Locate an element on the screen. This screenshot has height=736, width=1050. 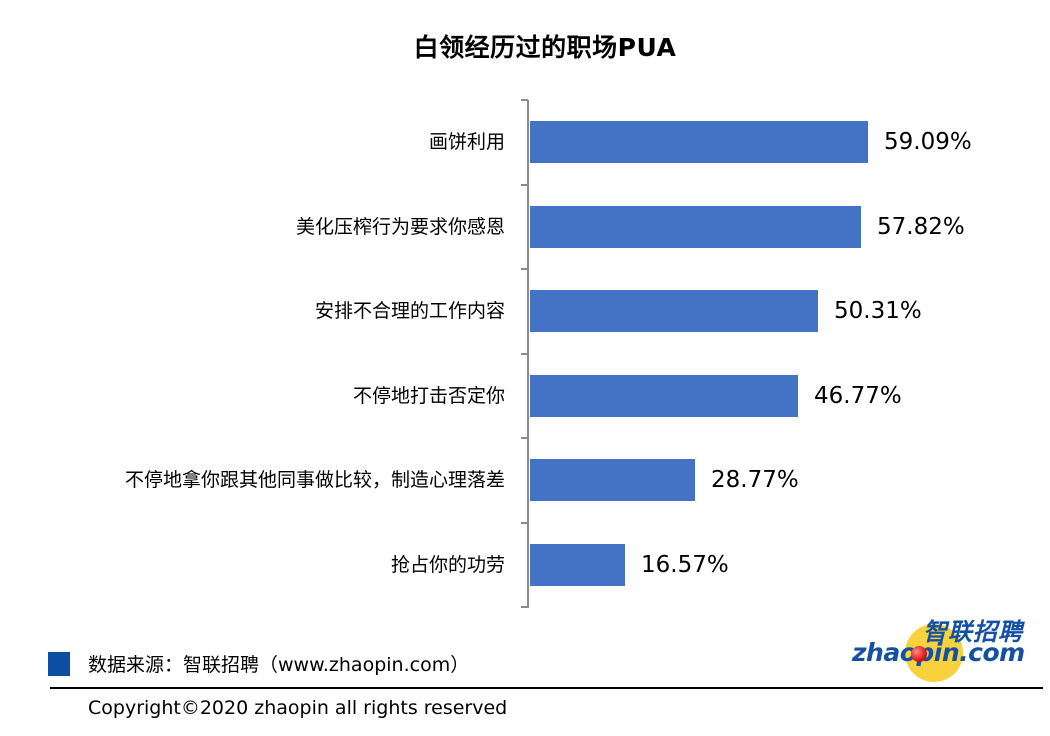
chart-title: 白领经历过的职场PUA is located at coordinates (545, 47).